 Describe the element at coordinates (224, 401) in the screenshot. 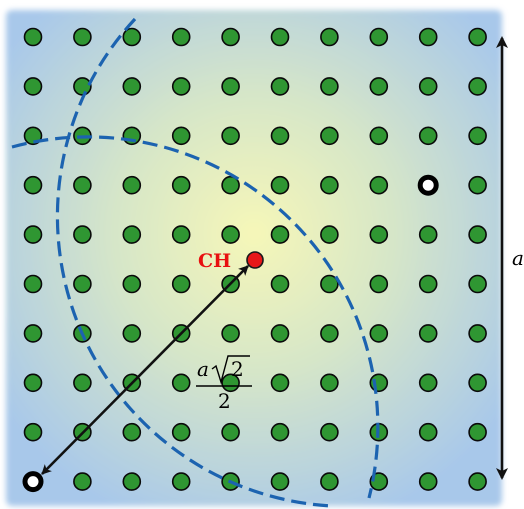

I see `radius-label-denominator: 2` at that location.